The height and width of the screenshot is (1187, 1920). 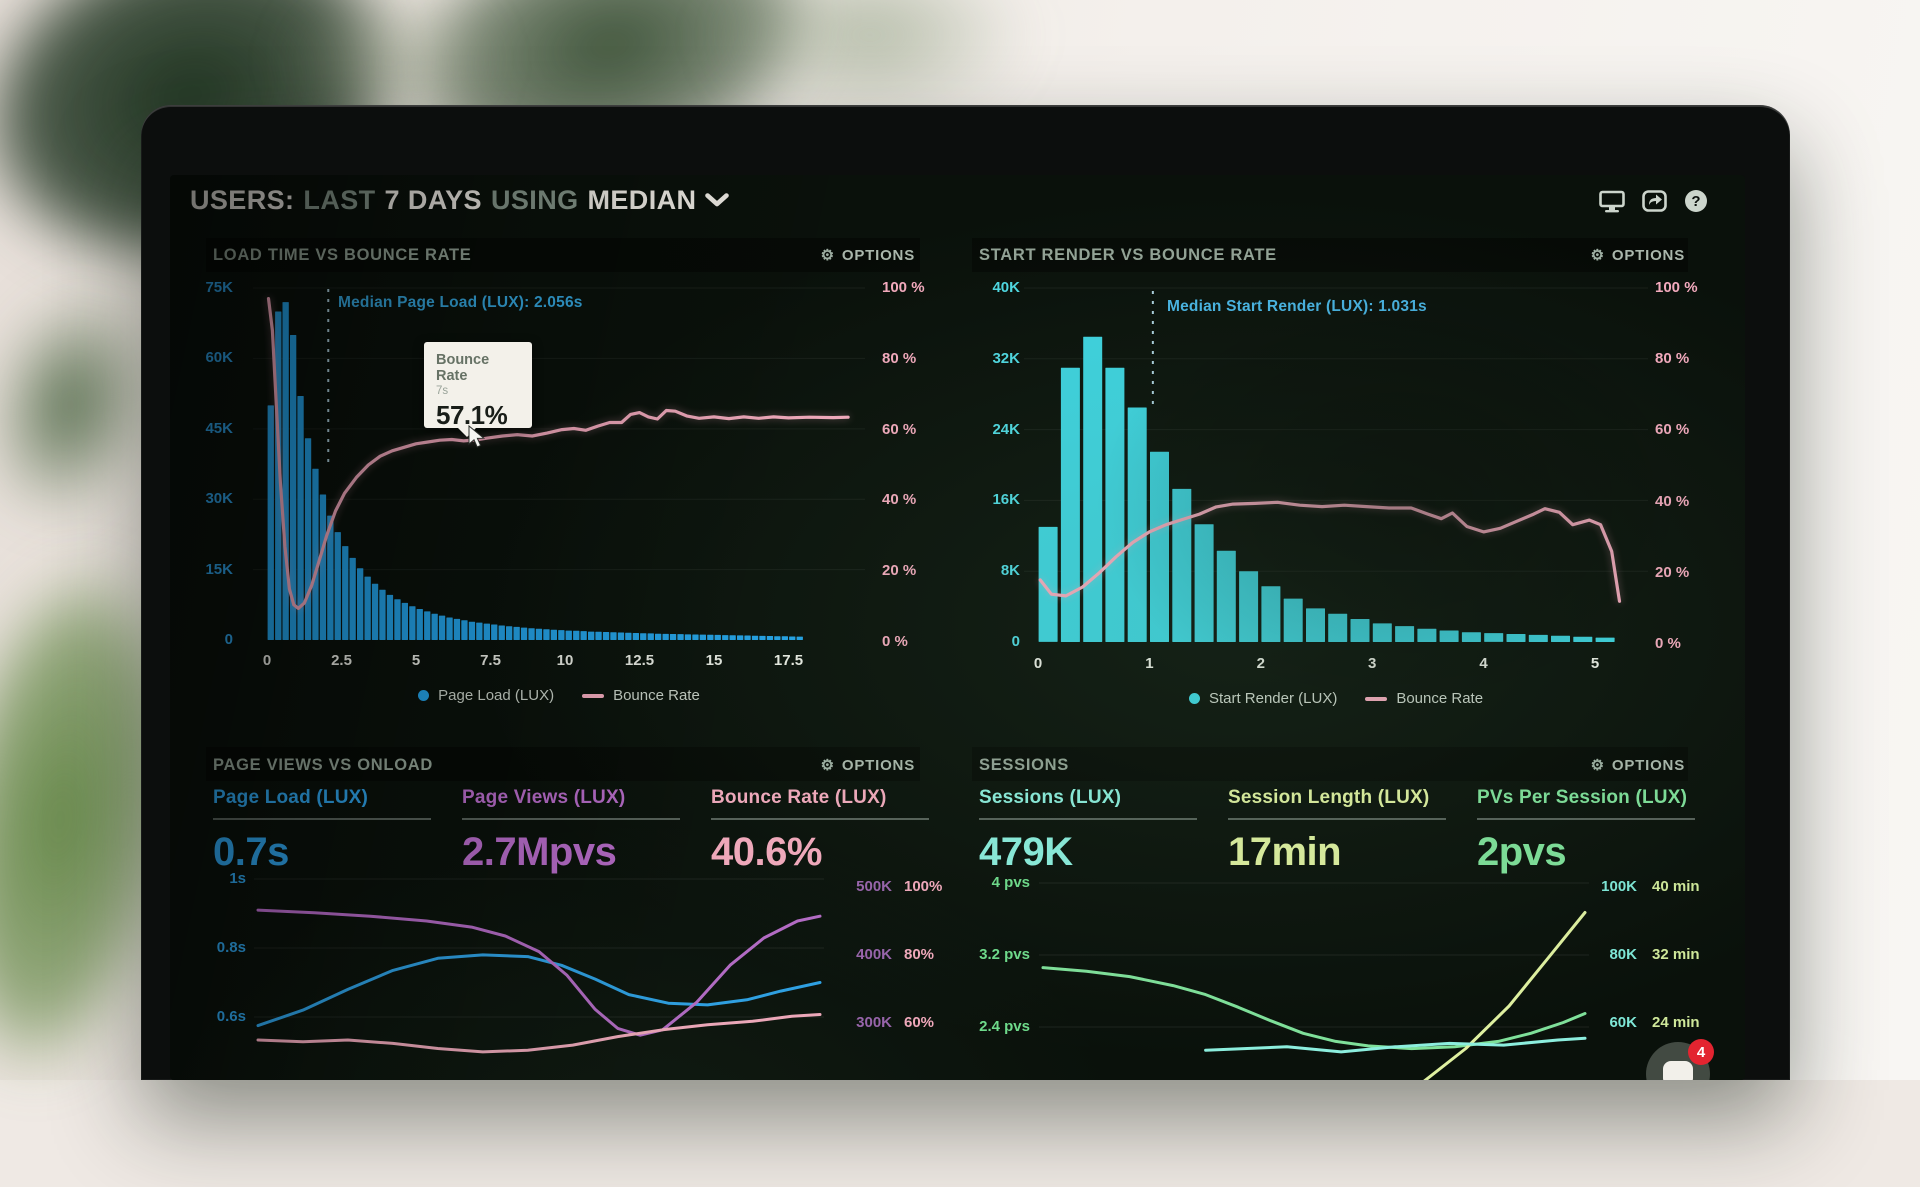 What do you see at coordinates (559, 469) in the screenshot?
I see `load-time-chart` at bounding box center [559, 469].